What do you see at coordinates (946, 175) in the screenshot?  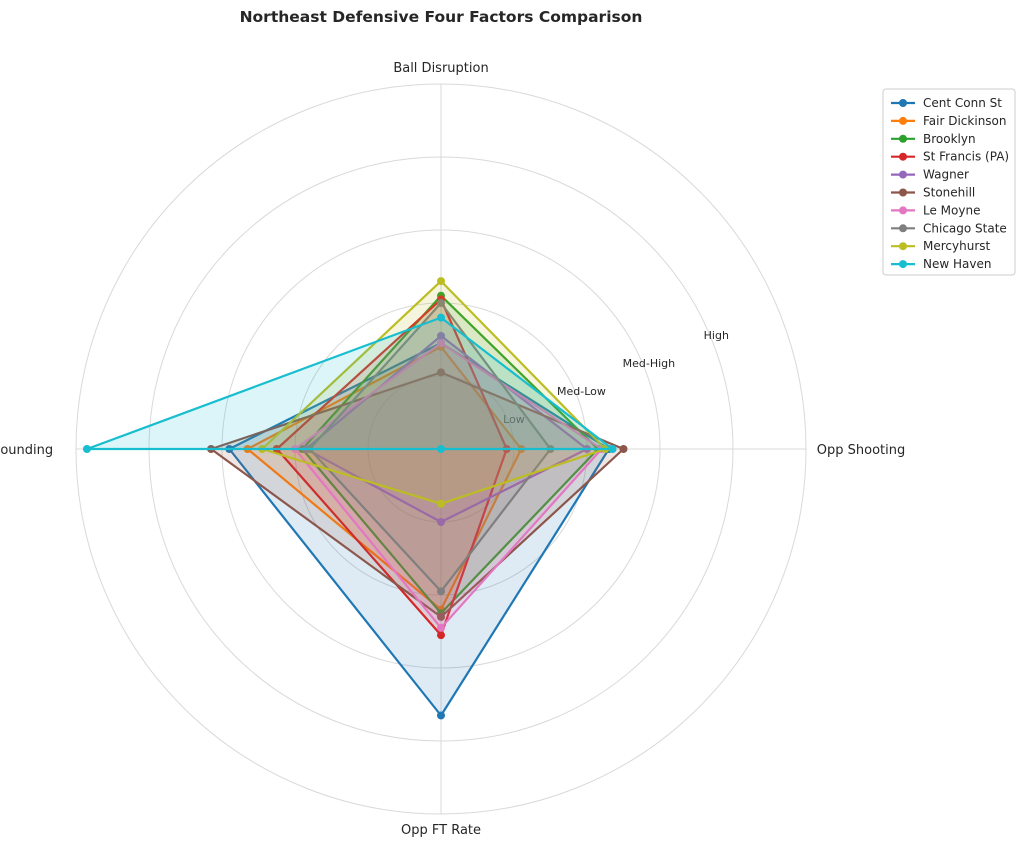 I see `legend-entry: Wagner` at bounding box center [946, 175].